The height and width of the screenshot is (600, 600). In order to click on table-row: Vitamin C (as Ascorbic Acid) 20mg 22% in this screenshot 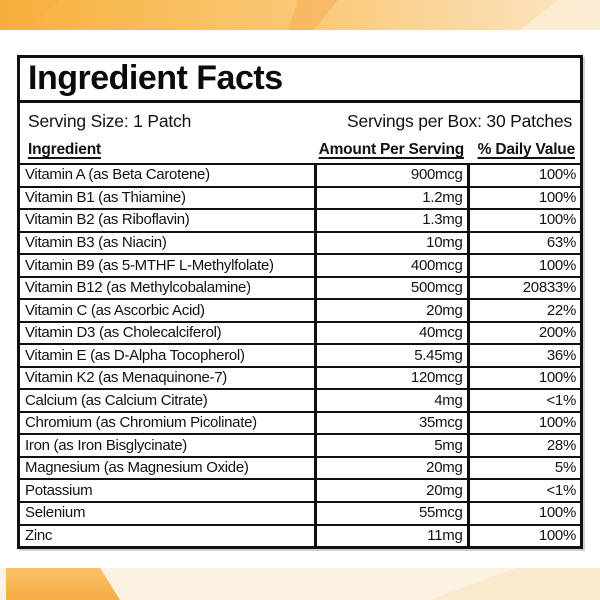, I will do `click(300, 310)`.